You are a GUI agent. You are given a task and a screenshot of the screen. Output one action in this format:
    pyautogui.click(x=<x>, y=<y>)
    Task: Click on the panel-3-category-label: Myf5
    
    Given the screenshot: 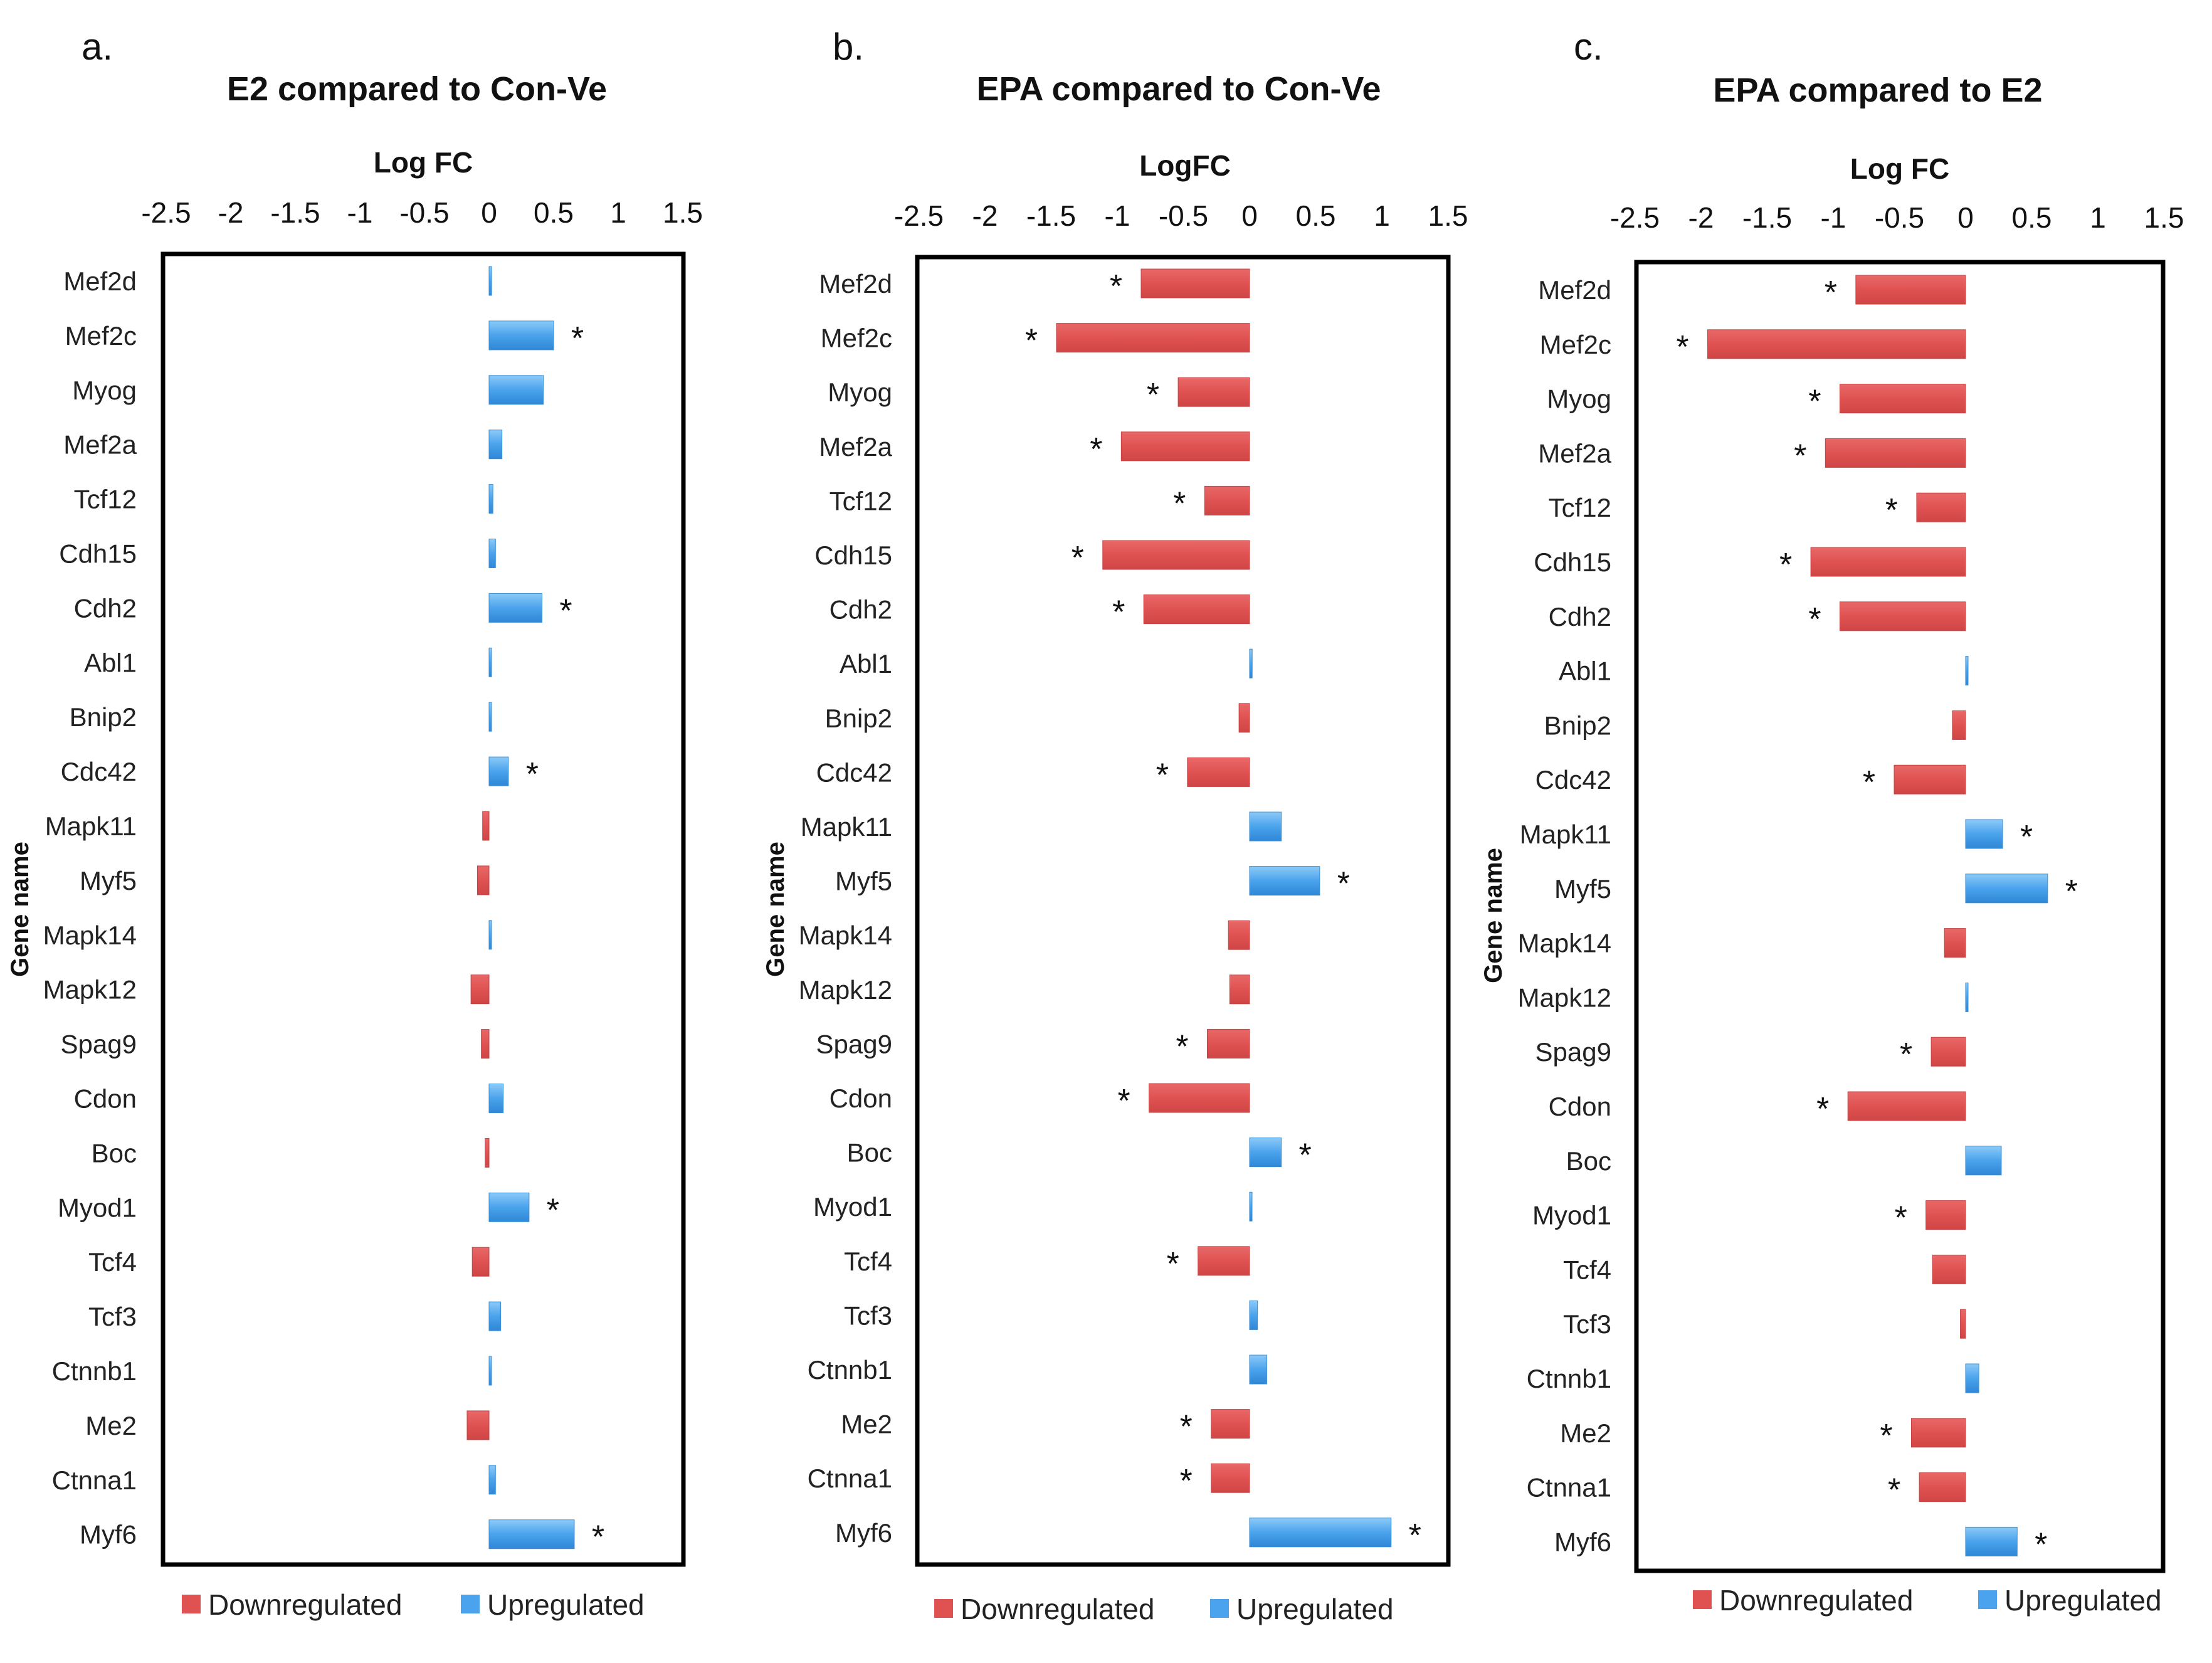 What is the action you would take?
    pyautogui.click(x=1582, y=889)
    